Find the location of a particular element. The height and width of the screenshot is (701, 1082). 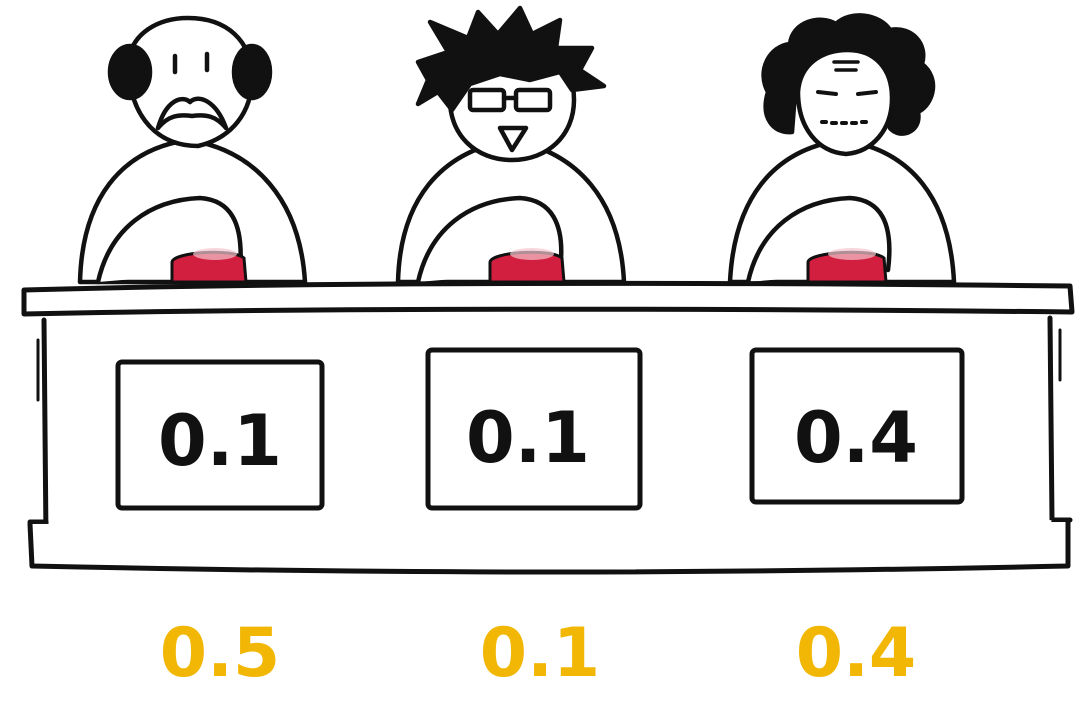

score-panel-1: 0.1 is located at coordinates (220, 435).